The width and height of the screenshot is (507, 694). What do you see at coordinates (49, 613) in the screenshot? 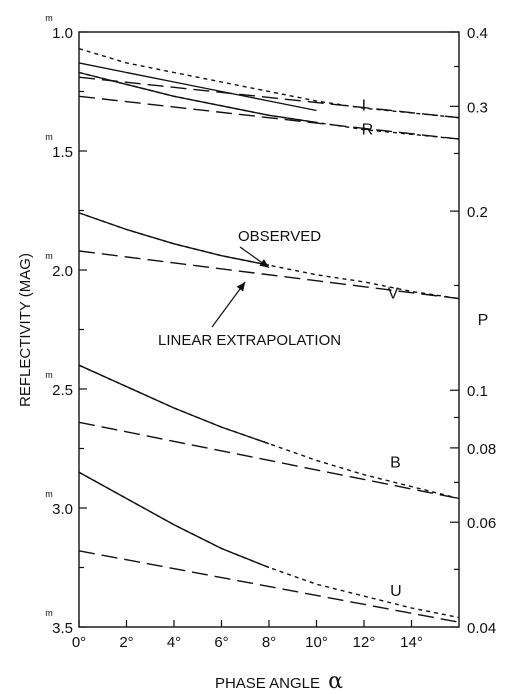
I see `y-tick-sup-5: m` at bounding box center [49, 613].